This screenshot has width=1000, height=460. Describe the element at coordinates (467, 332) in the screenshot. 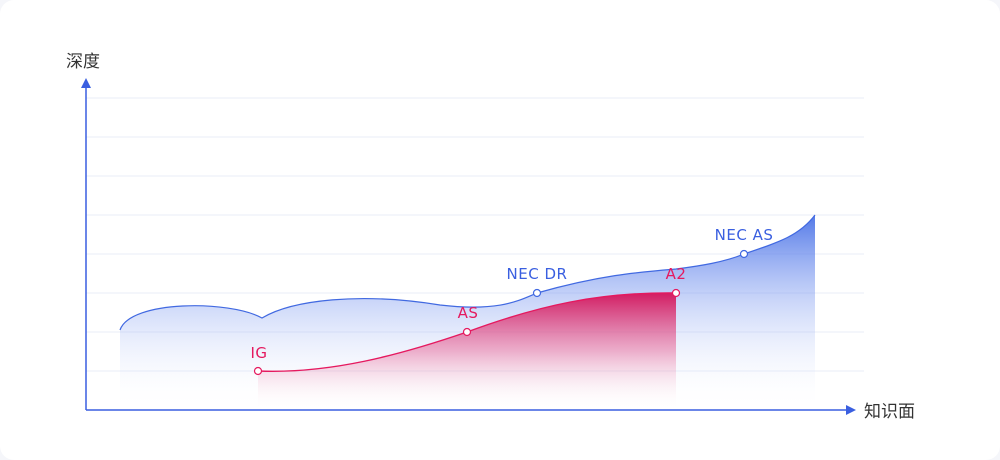

I see `point-as` at that location.